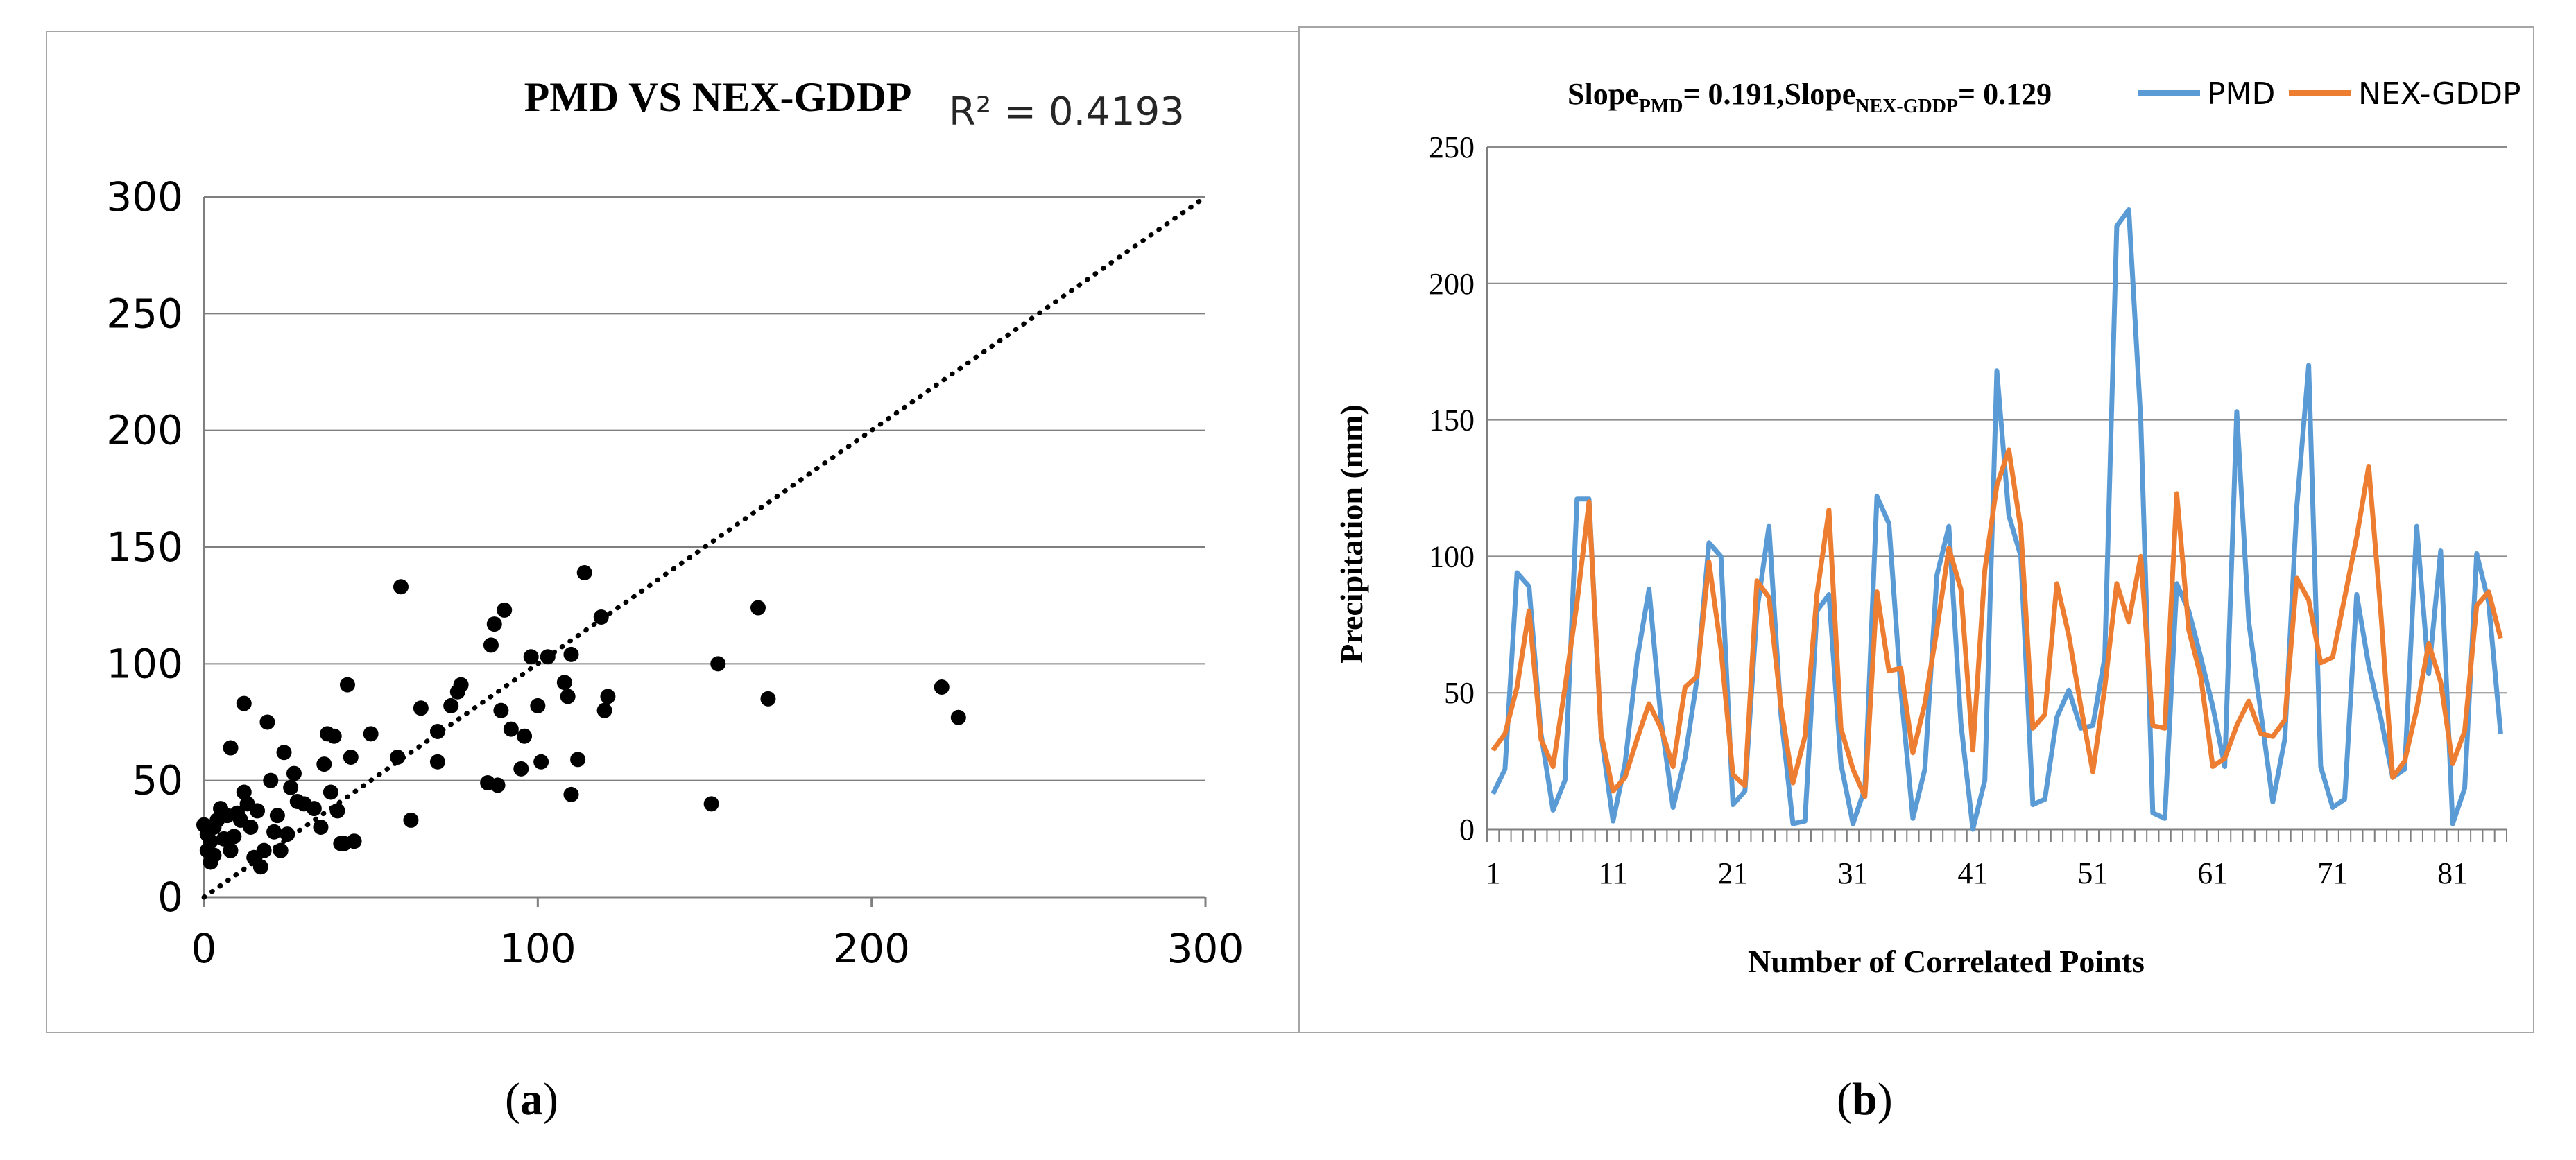  Describe the element at coordinates (2005, 94) in the screenshot. I see `title-suffix: = 0.129` at that location.